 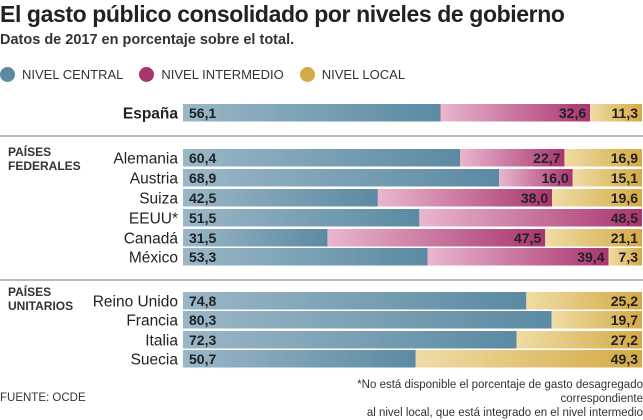 What do you see at coordinates (527, 238) in the screenshot?
I see `value-label-canada-intermedio: 47,5` at bounding box center [527, 238].